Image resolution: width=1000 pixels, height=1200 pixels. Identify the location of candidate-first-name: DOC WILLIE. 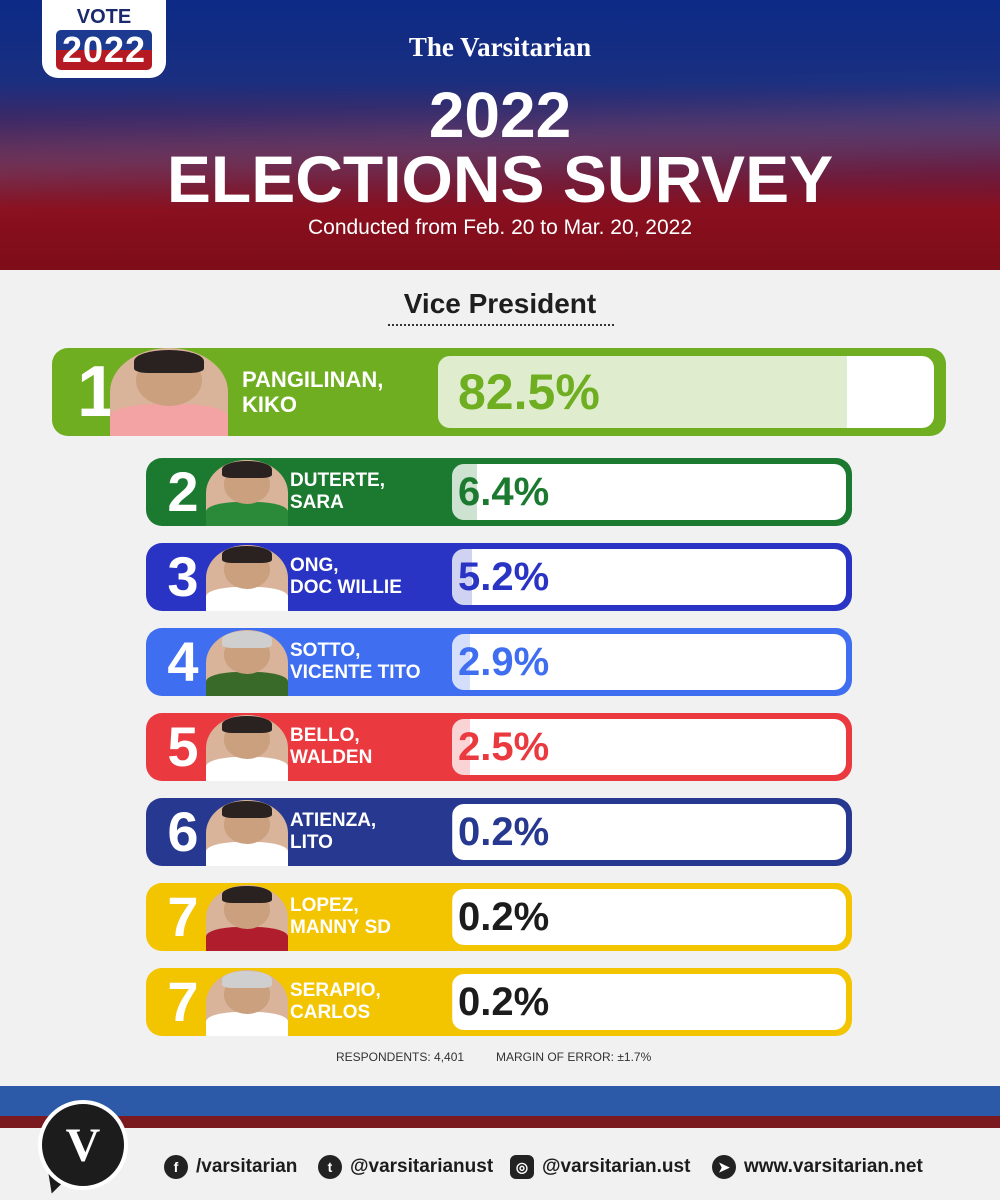
(346, 587).